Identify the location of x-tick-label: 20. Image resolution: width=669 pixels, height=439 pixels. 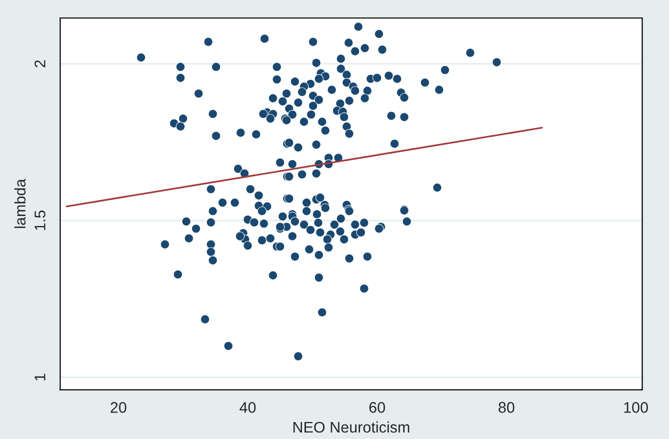
(118, 407).